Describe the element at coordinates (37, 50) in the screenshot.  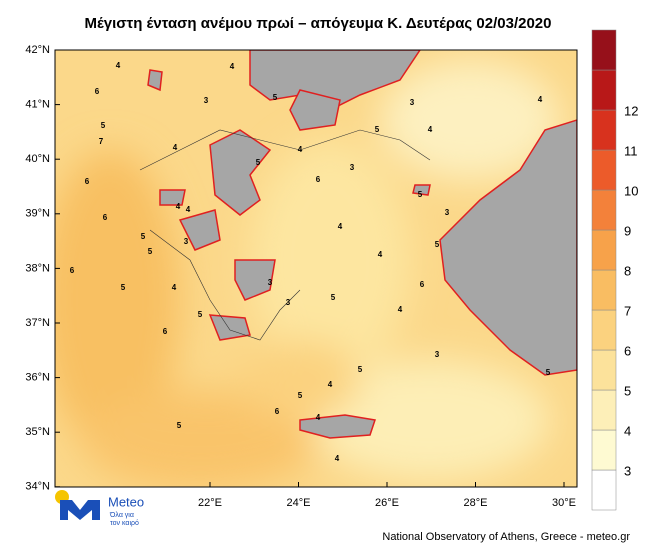
I see `lat-label: 42°N` at that location.